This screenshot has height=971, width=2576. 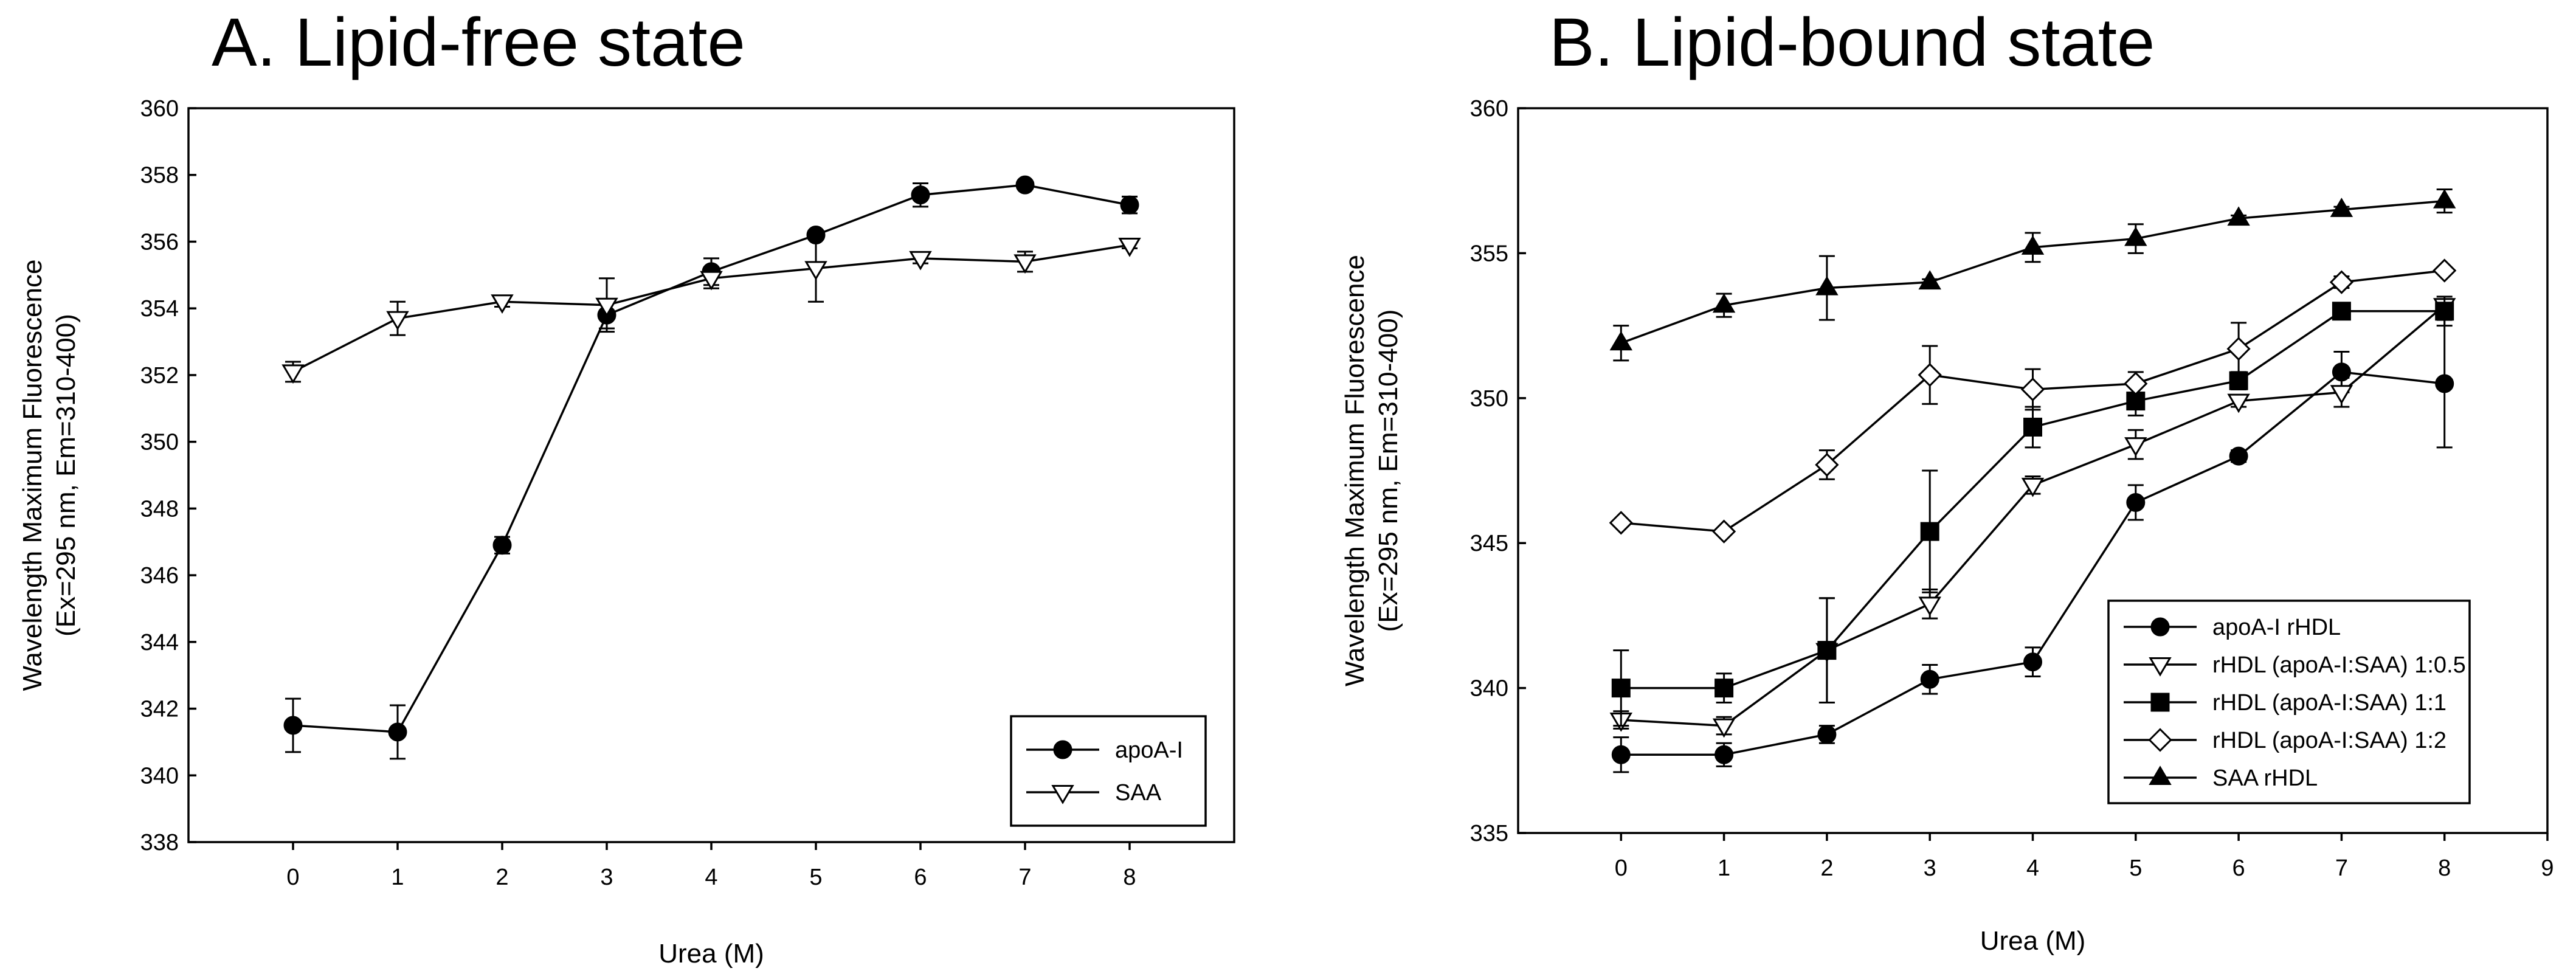 What do you see at coordinates (711, 309) in the screenshot?
I see `panel-a-series-saa` at bounding box center [711, 309].